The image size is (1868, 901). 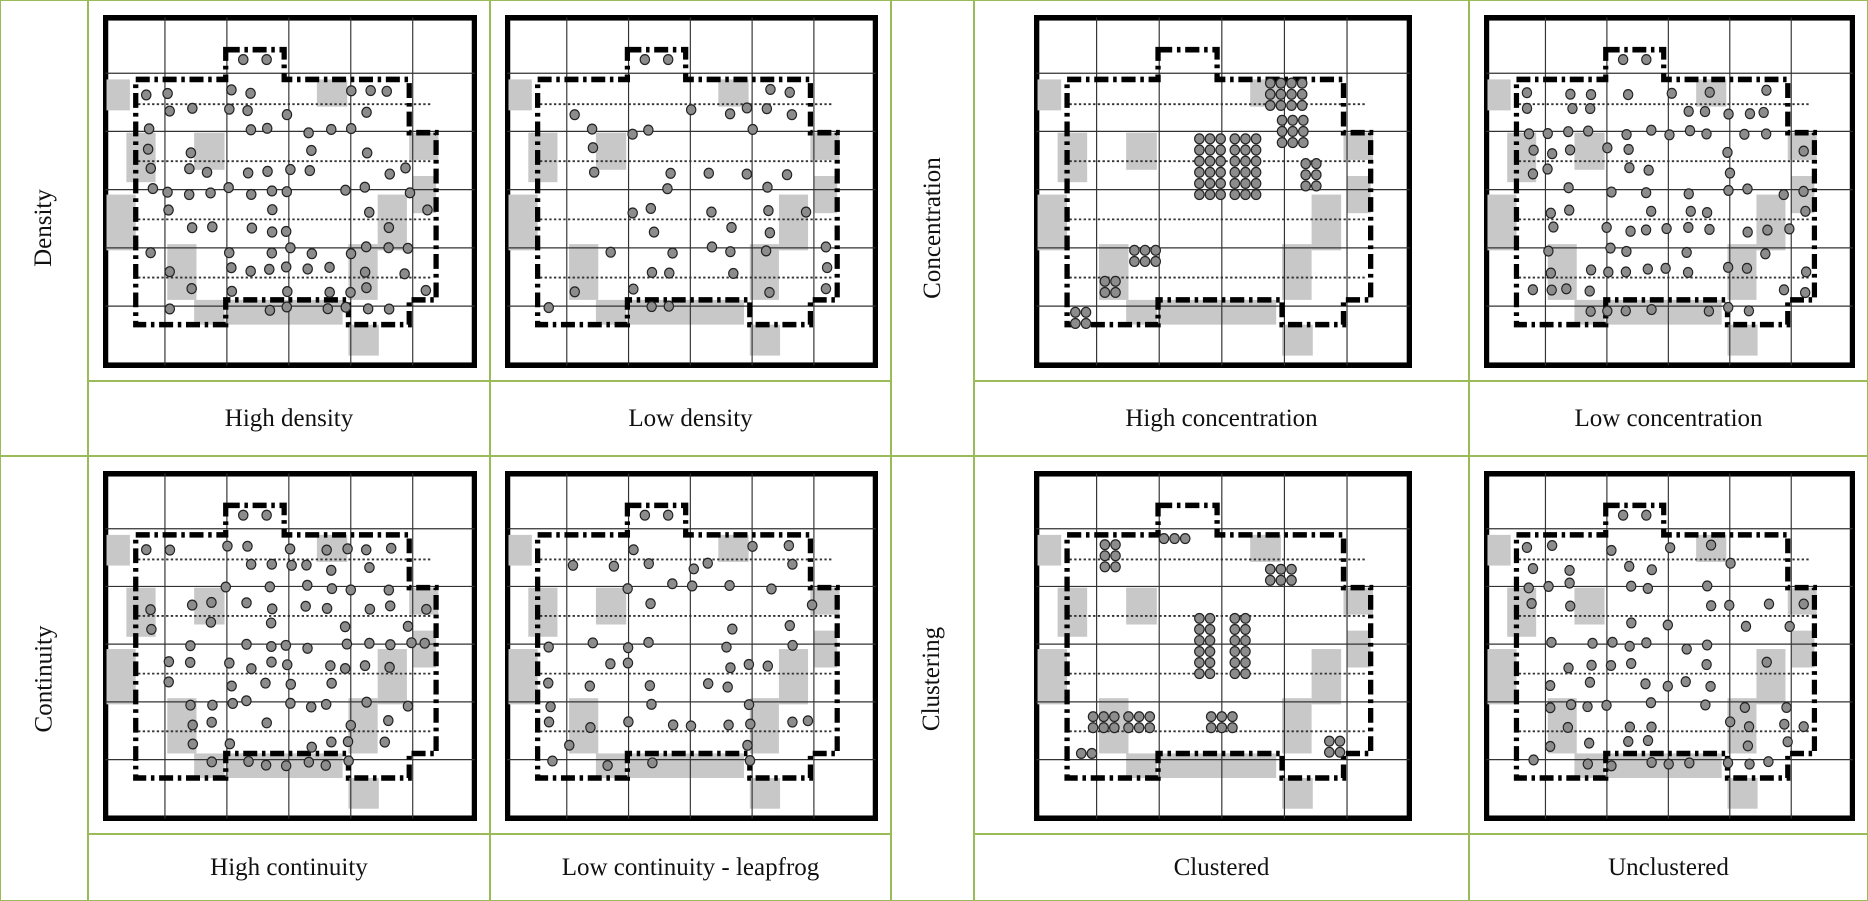 I want to click on panel, so click(x=289, y=645).